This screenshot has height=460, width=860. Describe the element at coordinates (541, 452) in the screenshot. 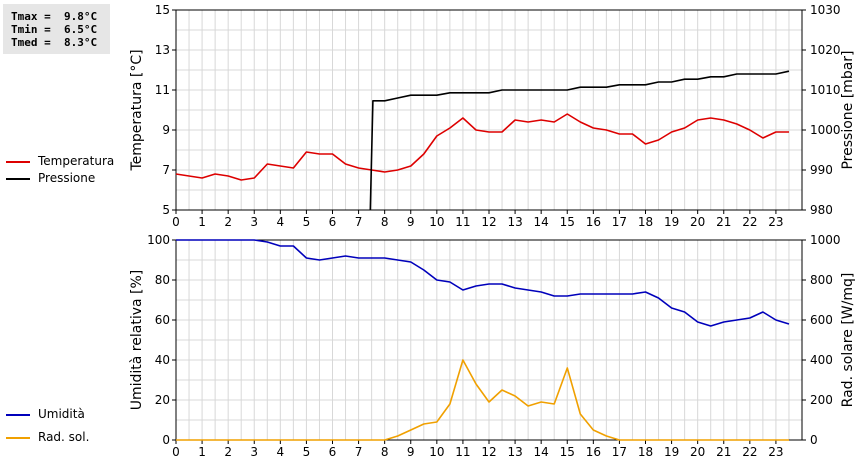

I see `panel2-x-tick-label: 14` at that location.